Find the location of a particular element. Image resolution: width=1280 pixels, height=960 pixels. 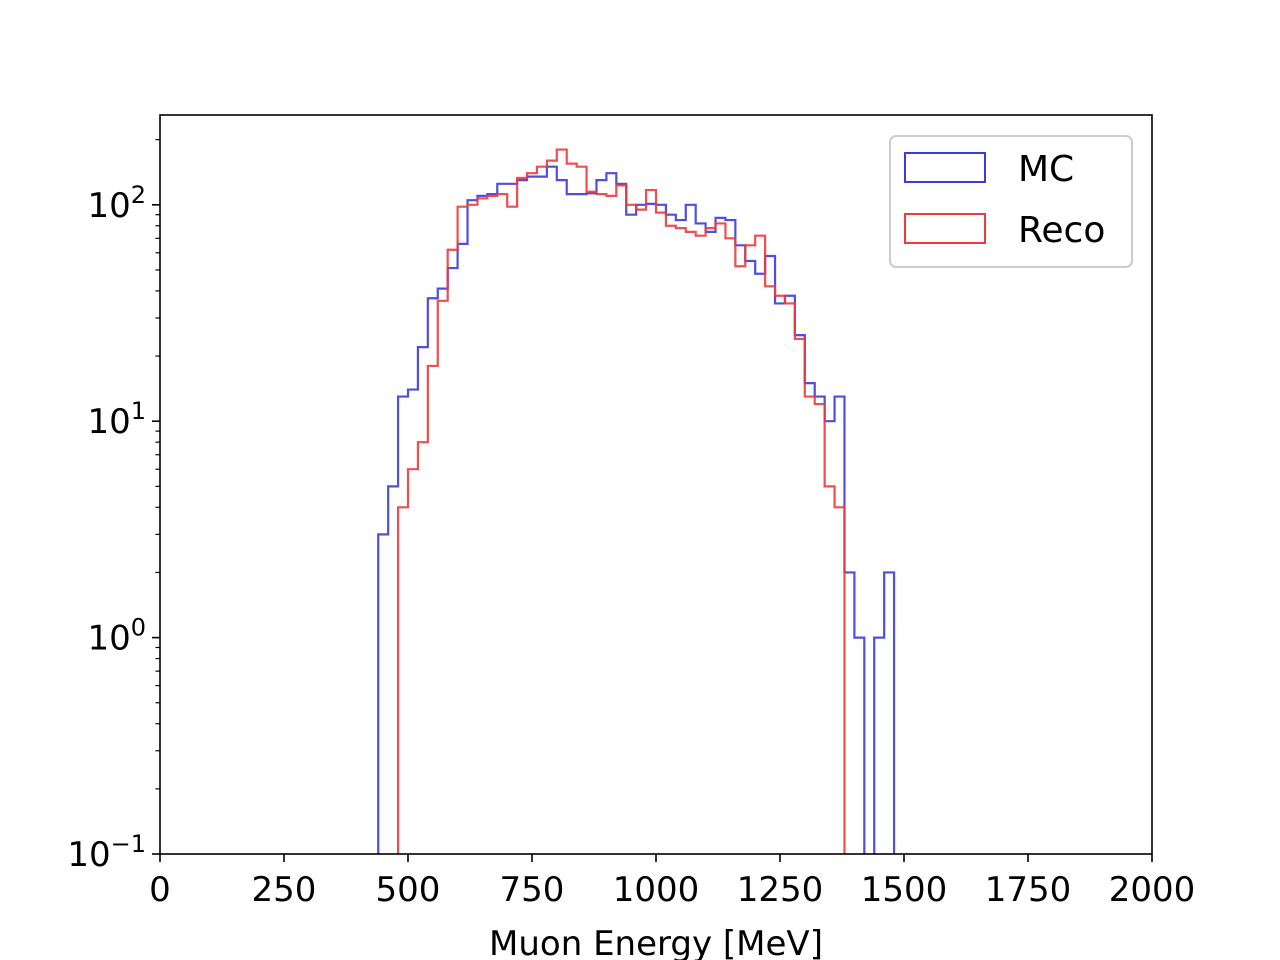

x-axis: 0 250 500 750 1000 1250 1500 1750 2000 is located at coordinates (672, 882).